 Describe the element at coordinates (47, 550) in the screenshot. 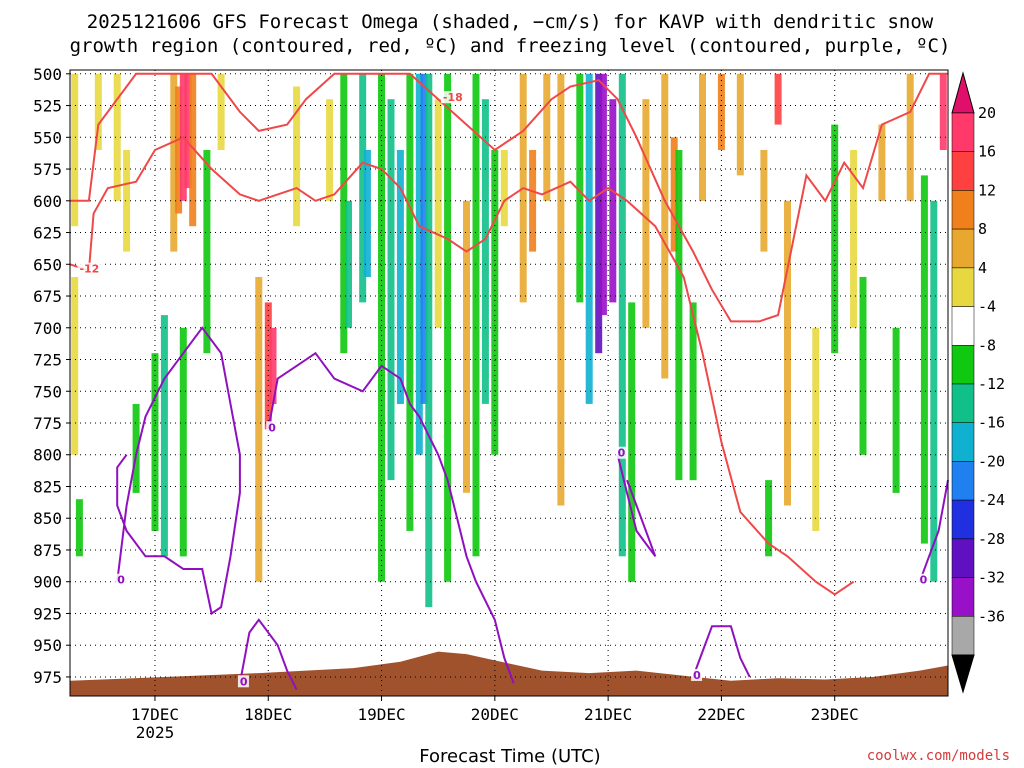

I see `y-tick-label-875: 875` at that location.